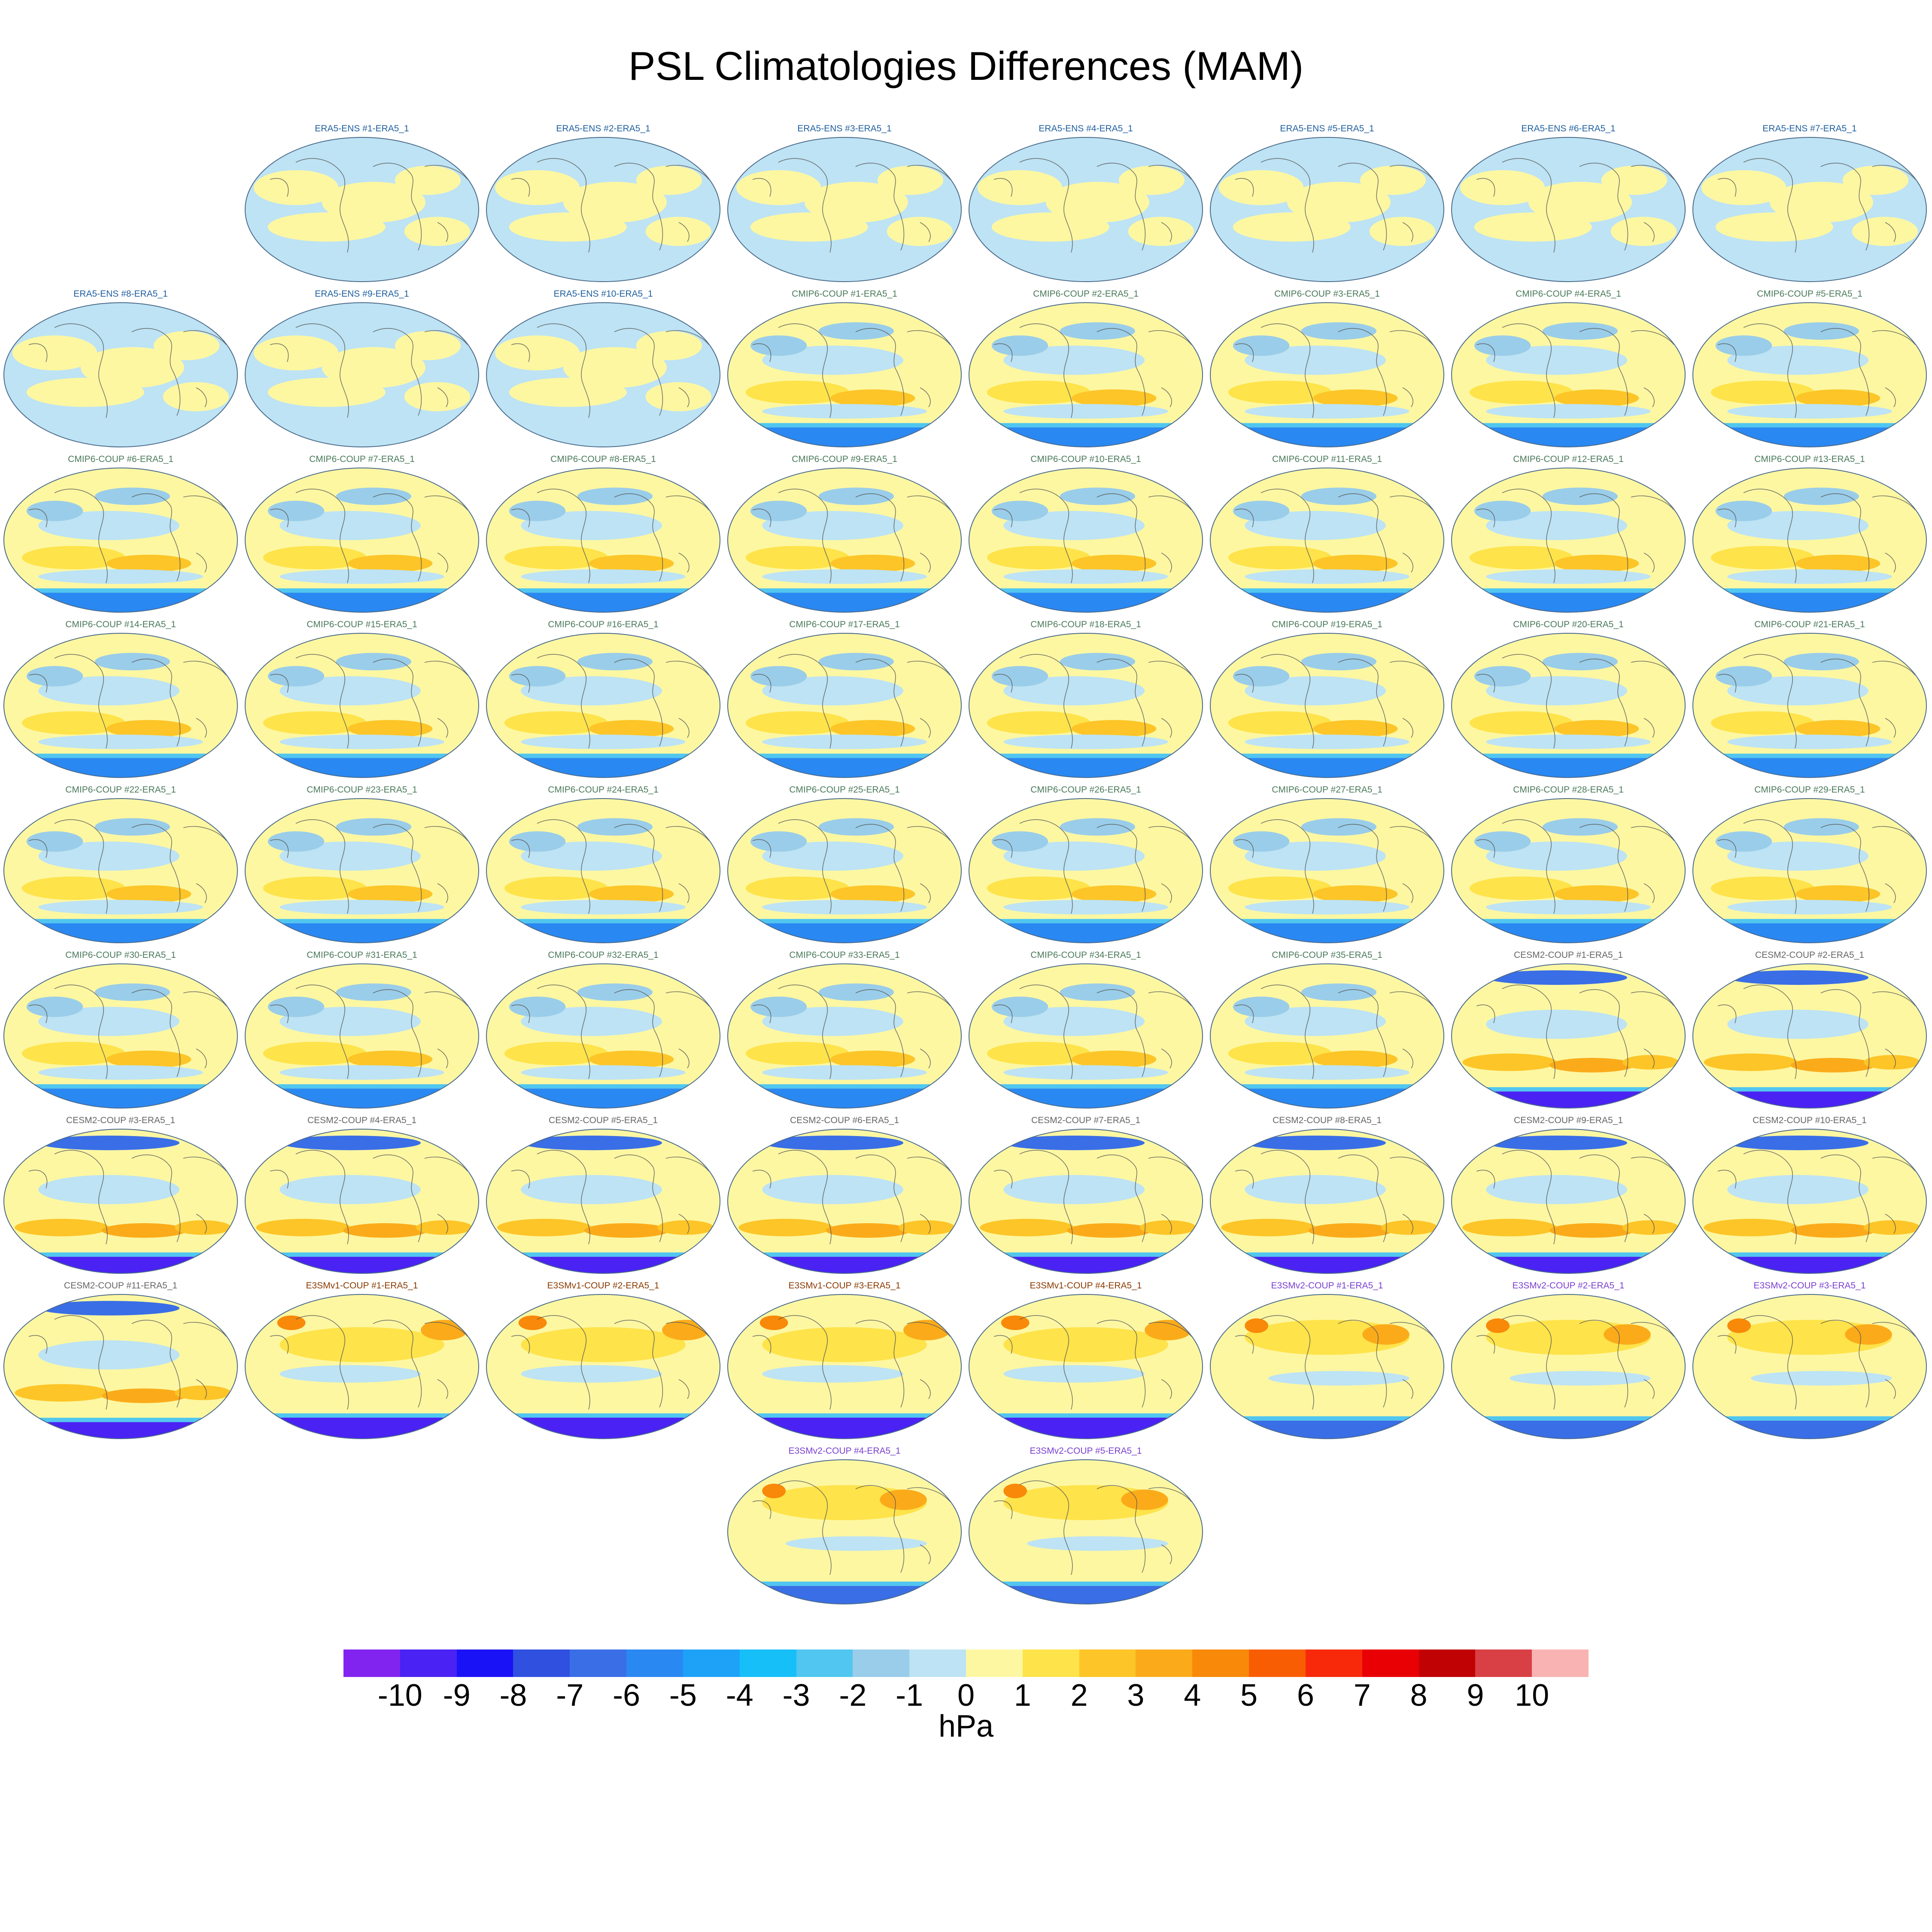  I want to click on map-panel: E3SMv2-COUP #1-ERA5_1, so click(1327, 1360).